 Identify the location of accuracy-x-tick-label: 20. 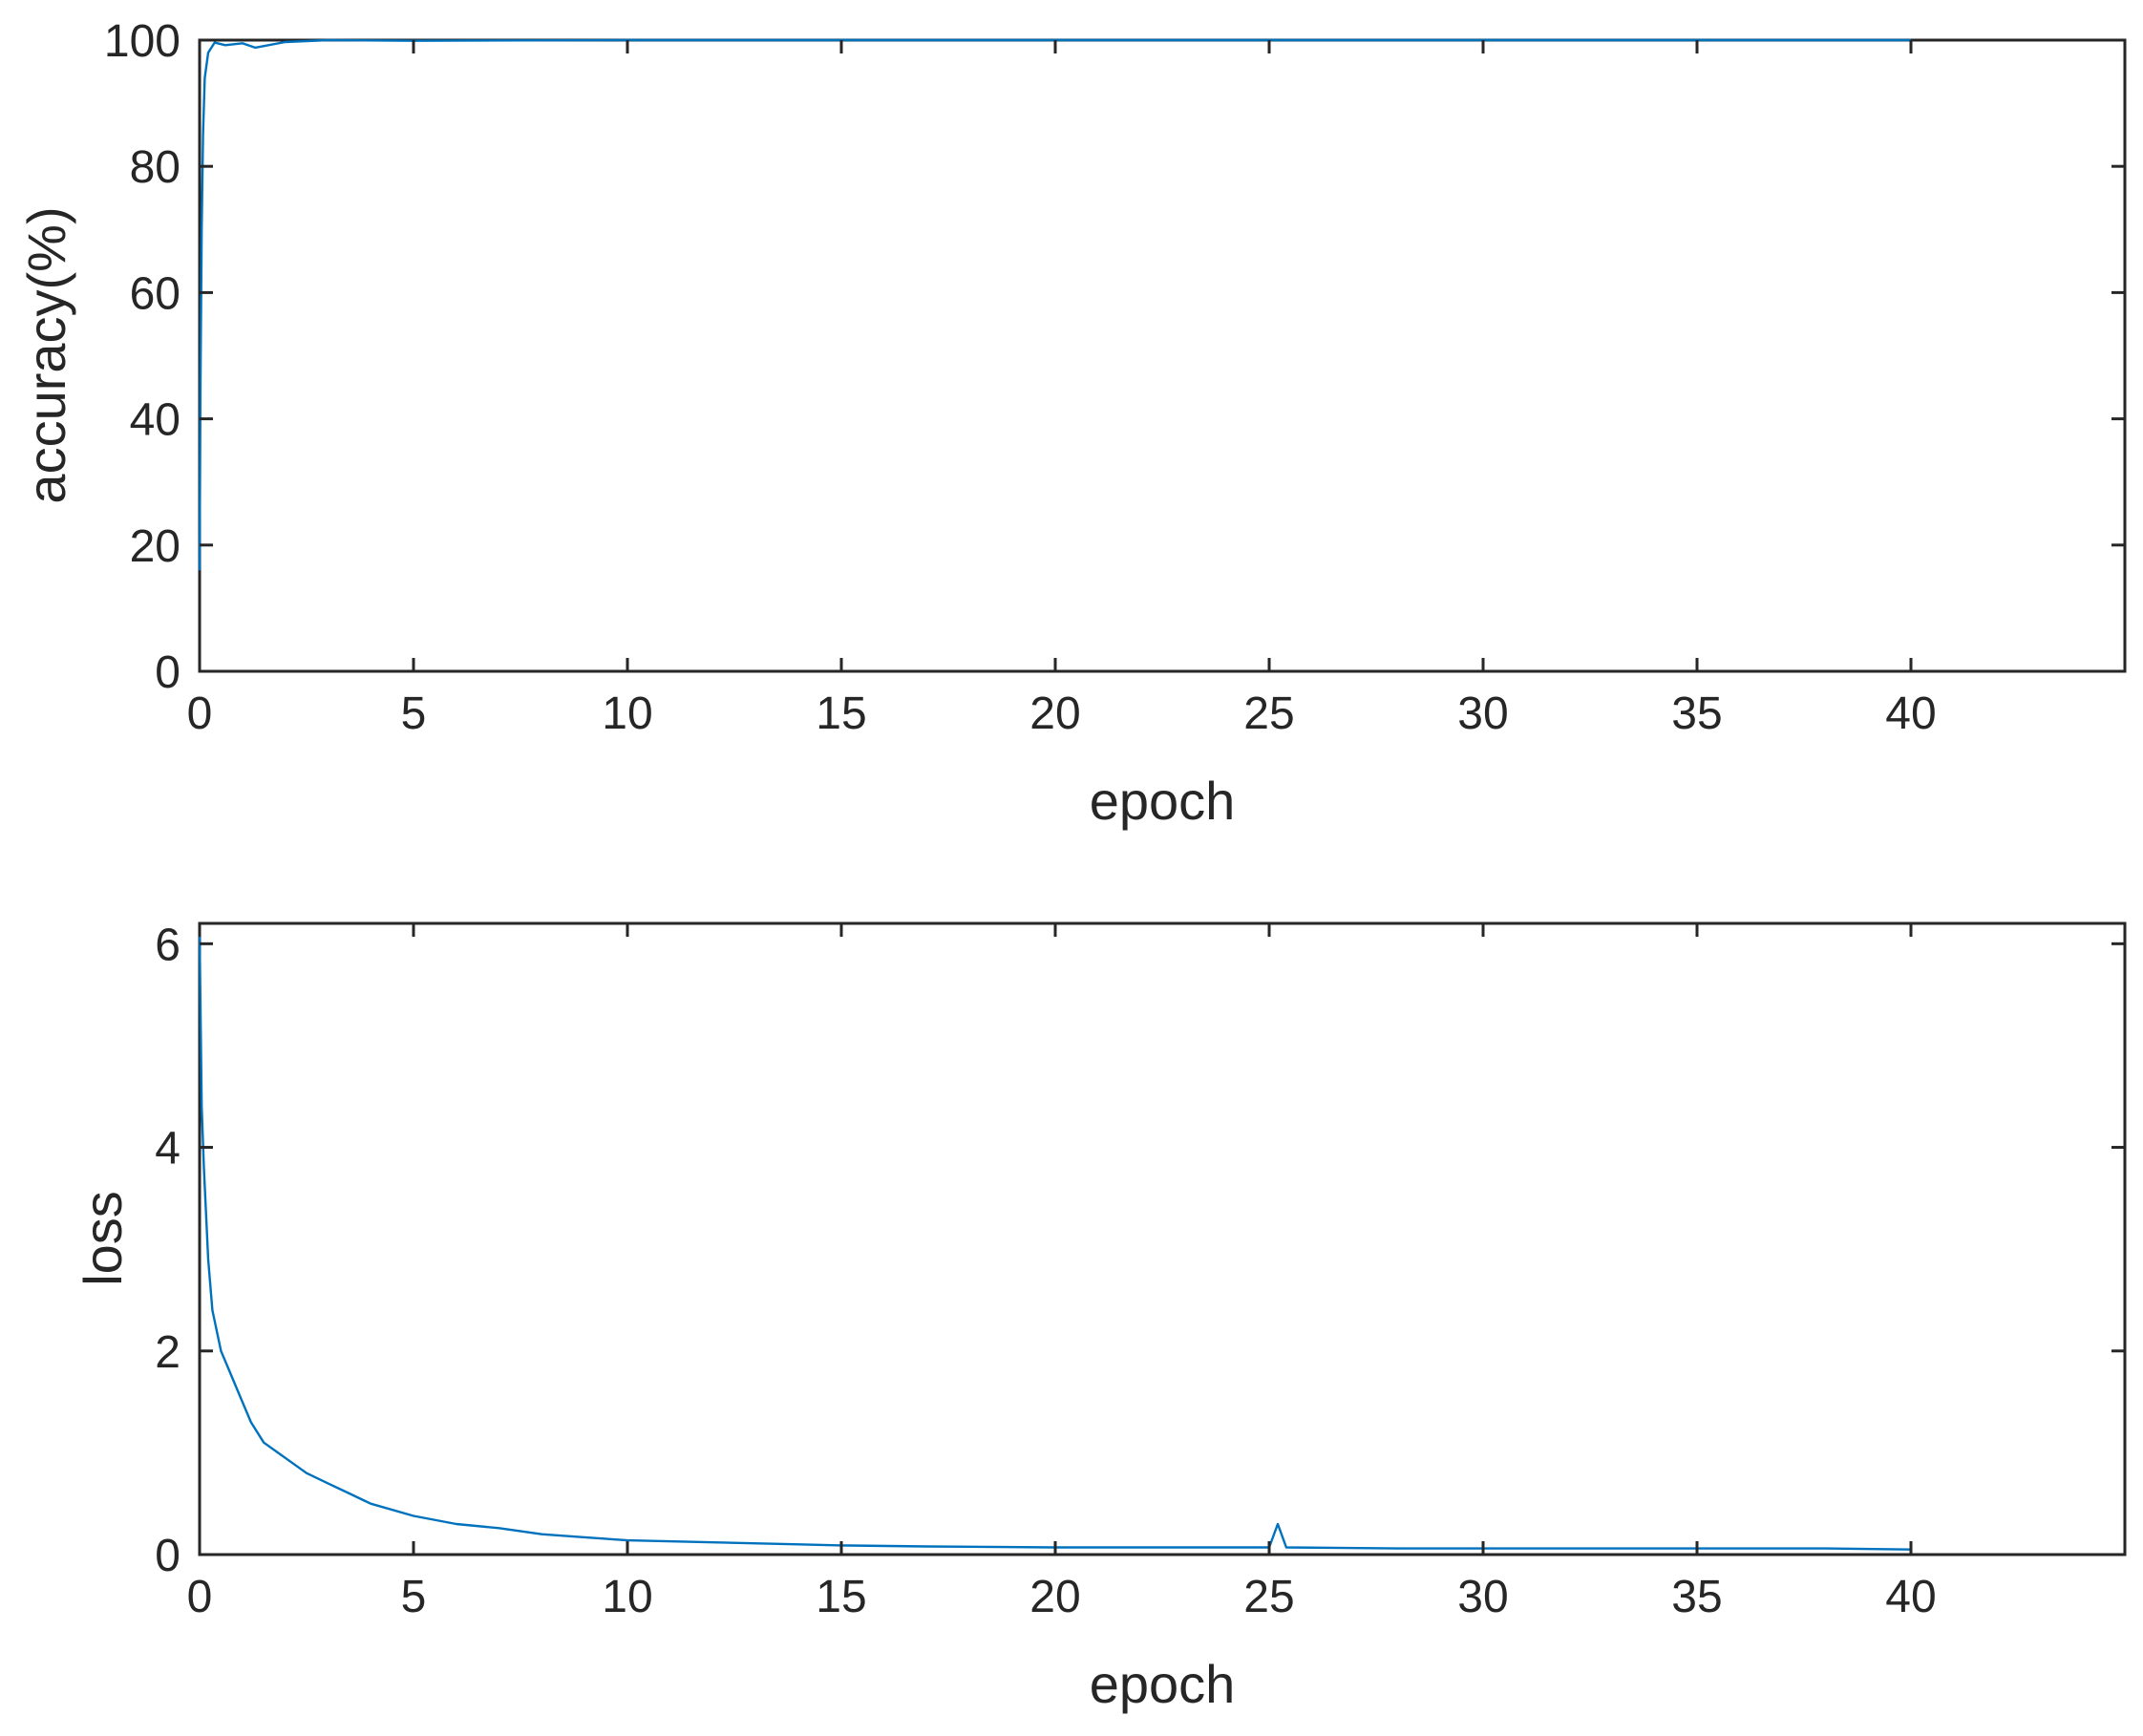
(1054, 713).